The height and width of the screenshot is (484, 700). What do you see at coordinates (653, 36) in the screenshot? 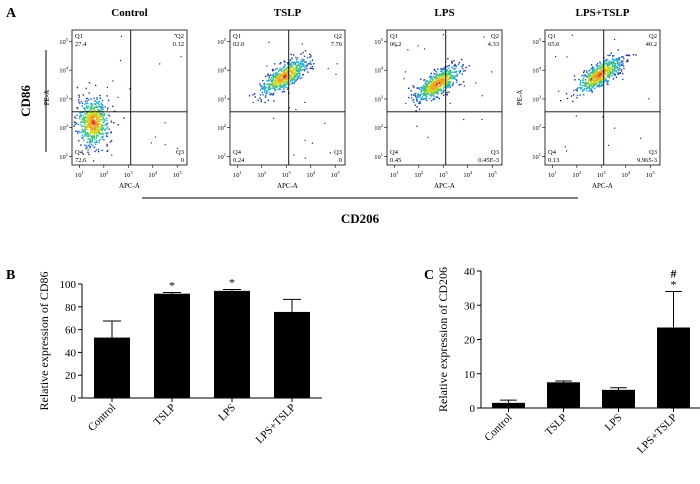
I see `quadrant-name-q2: Q2` at bounding box center [653, 36].